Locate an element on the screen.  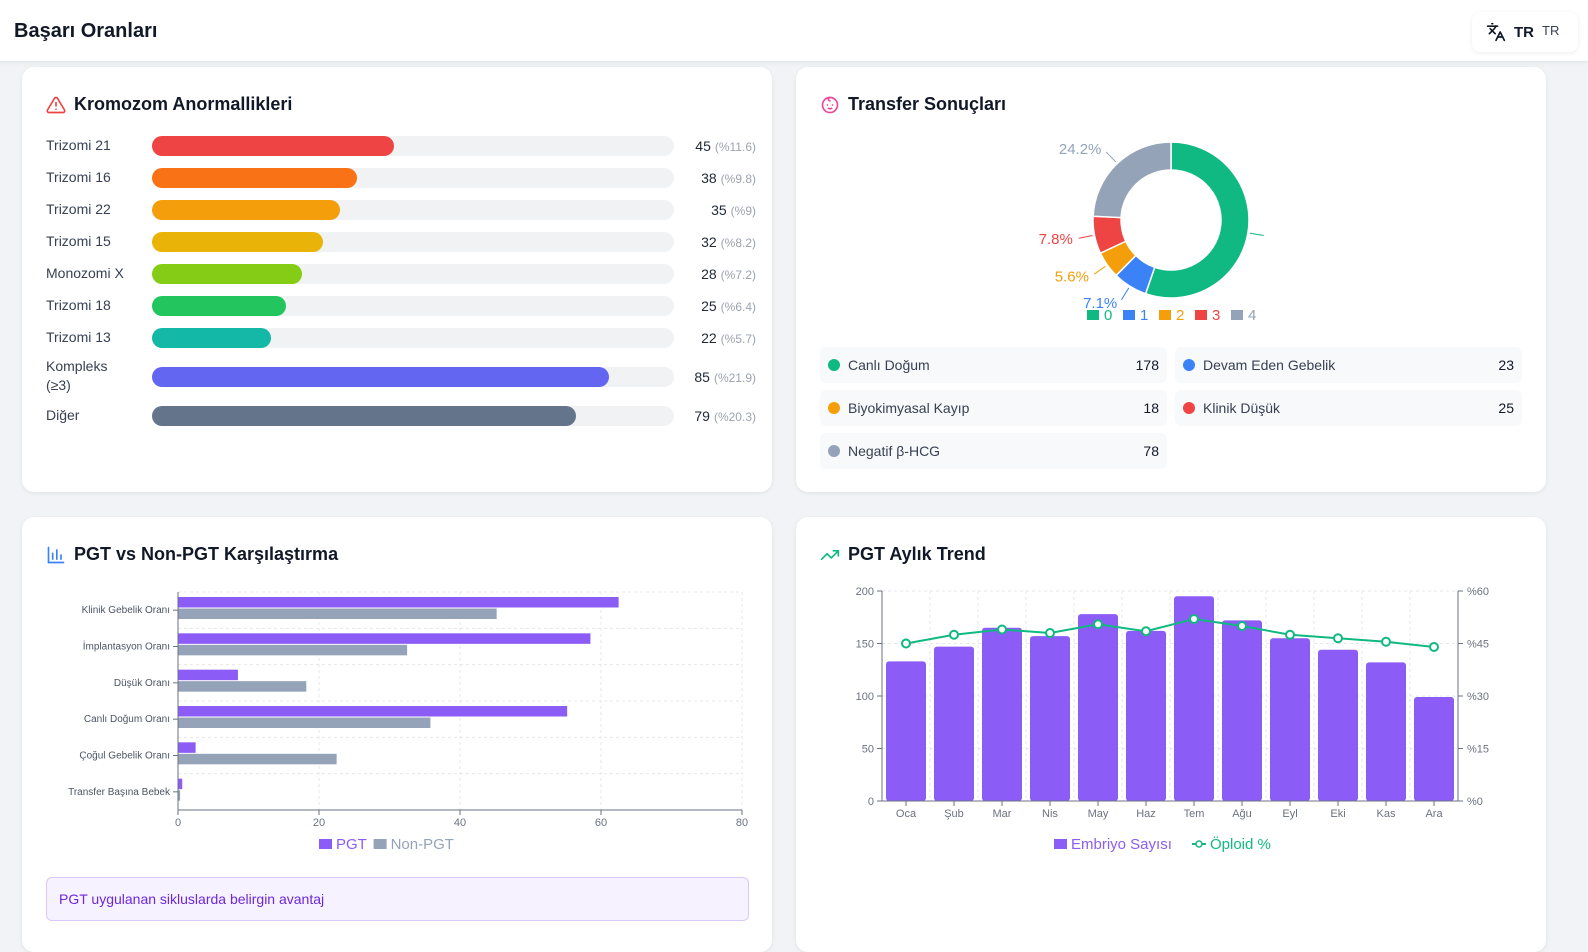
x-tick-label: Tem is located at coordinates (1194, 814).